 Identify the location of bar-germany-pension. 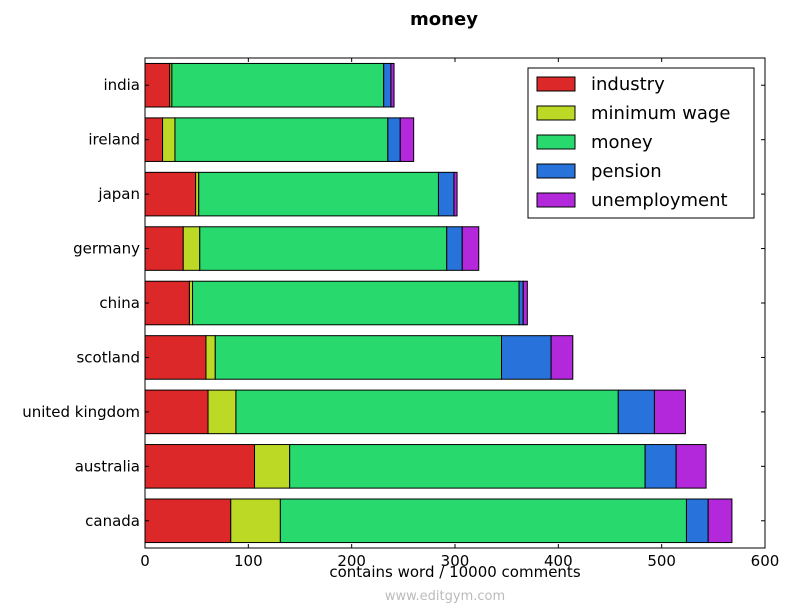
(454, 248).